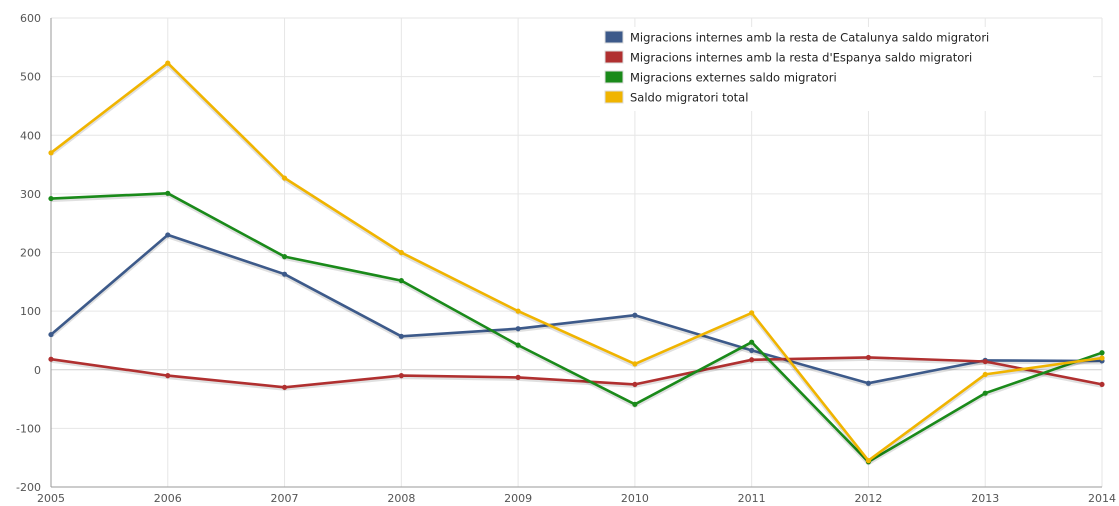 This screenshot has height=506, width=1119. What do you see at coordinates (30, 77) in the screenshot?
I see `y-tick-label: 500` at bounding box center [30, 77].